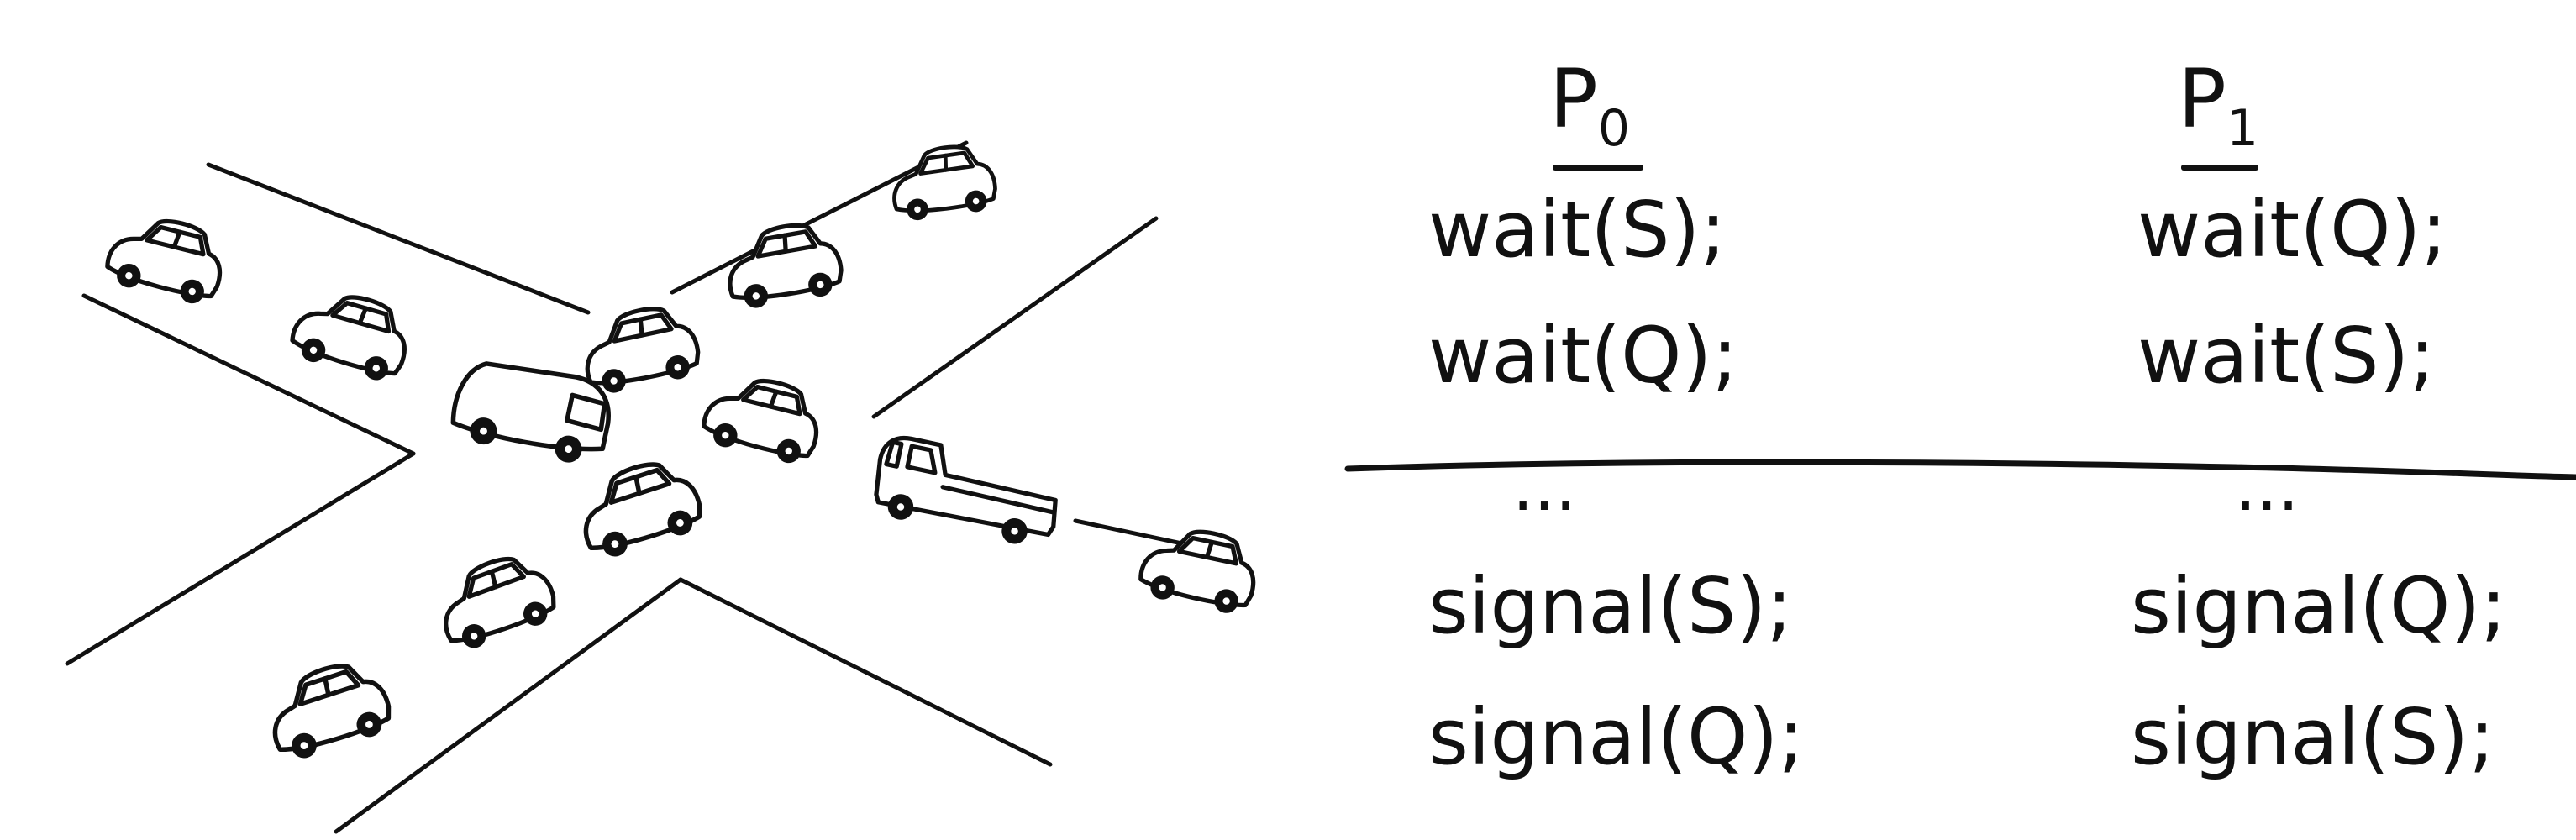 Image resolution: width=2576 pixels, height=840 pixels. I want to click on road-edge-left-lower, so click(240, 558).